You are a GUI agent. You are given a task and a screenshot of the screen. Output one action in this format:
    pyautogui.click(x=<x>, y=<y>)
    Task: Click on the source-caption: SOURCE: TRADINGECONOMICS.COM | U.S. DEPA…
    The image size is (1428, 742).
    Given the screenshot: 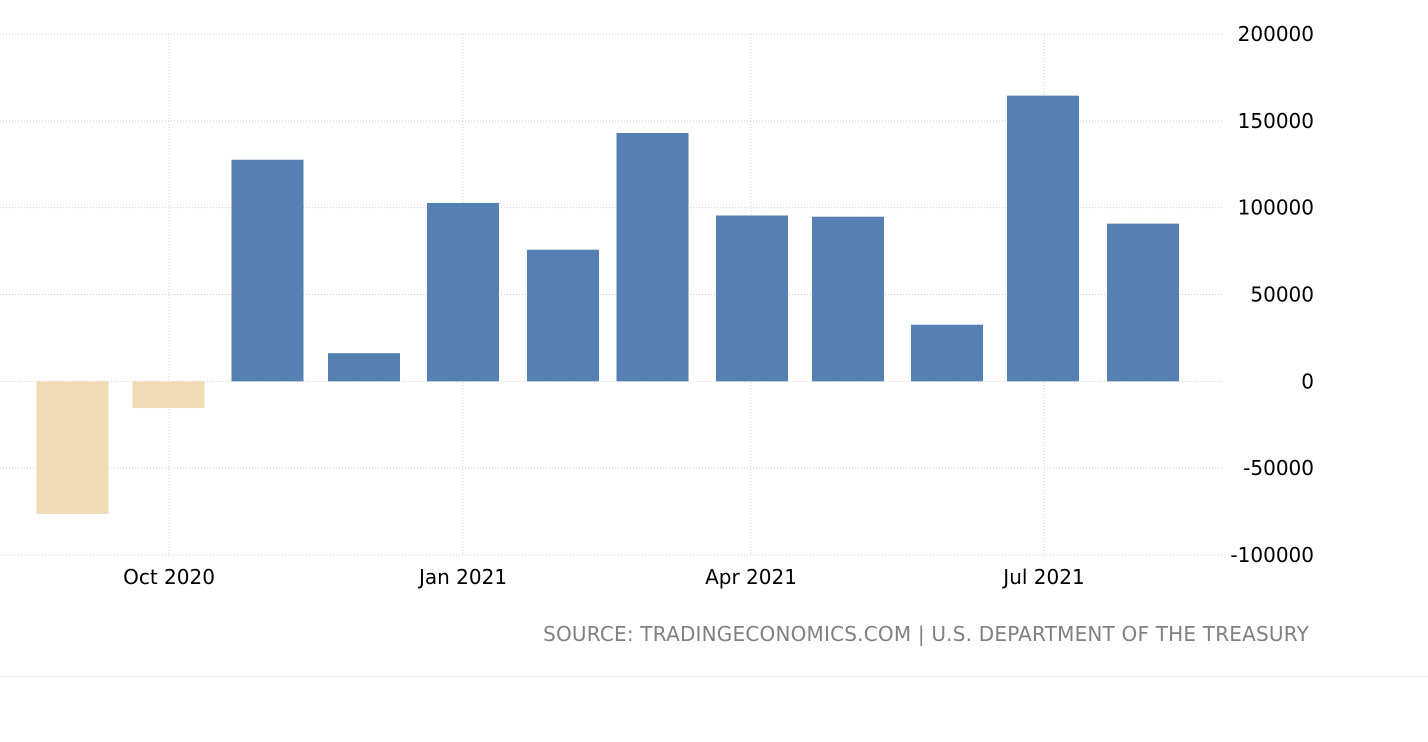 What is the action you would take?
    pyautogui.click(x=926, y=634)
    